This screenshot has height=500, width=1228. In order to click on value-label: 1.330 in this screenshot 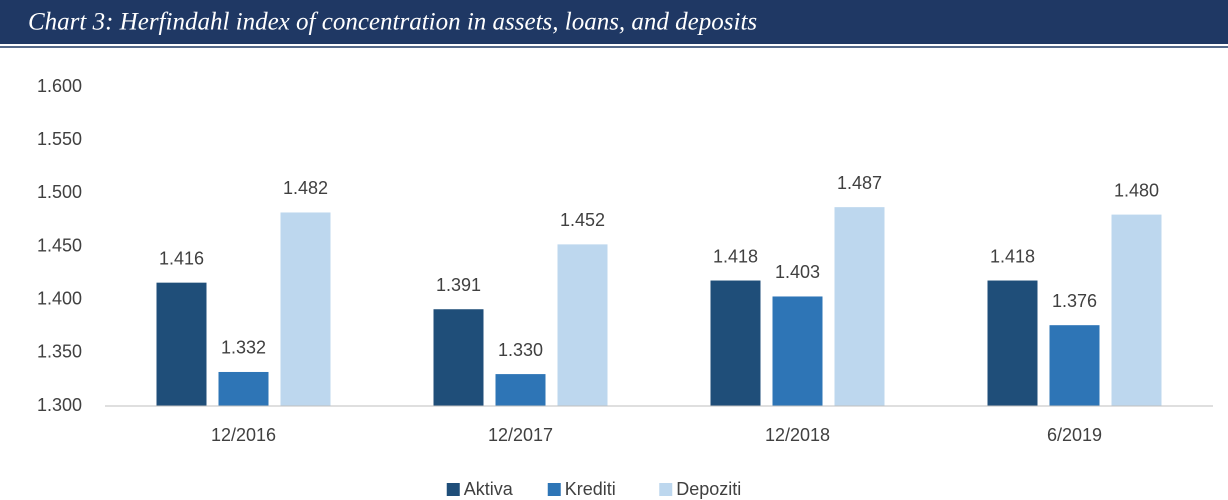, I will do `click(520, 350)`.